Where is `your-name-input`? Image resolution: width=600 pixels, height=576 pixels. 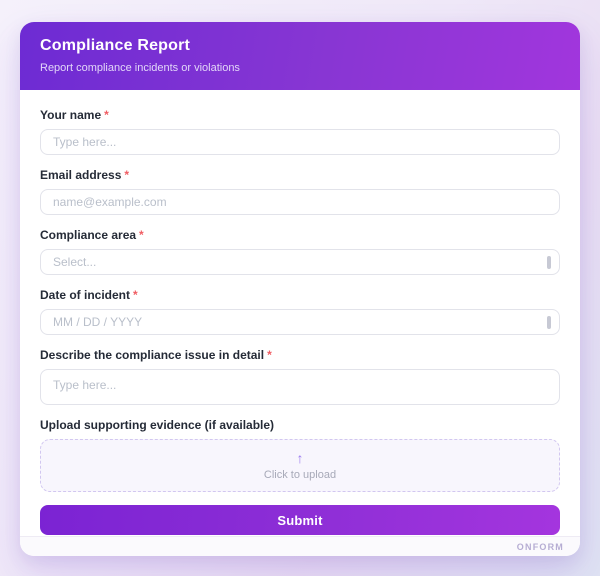
your-name-input is located at coordinates (300, 142).